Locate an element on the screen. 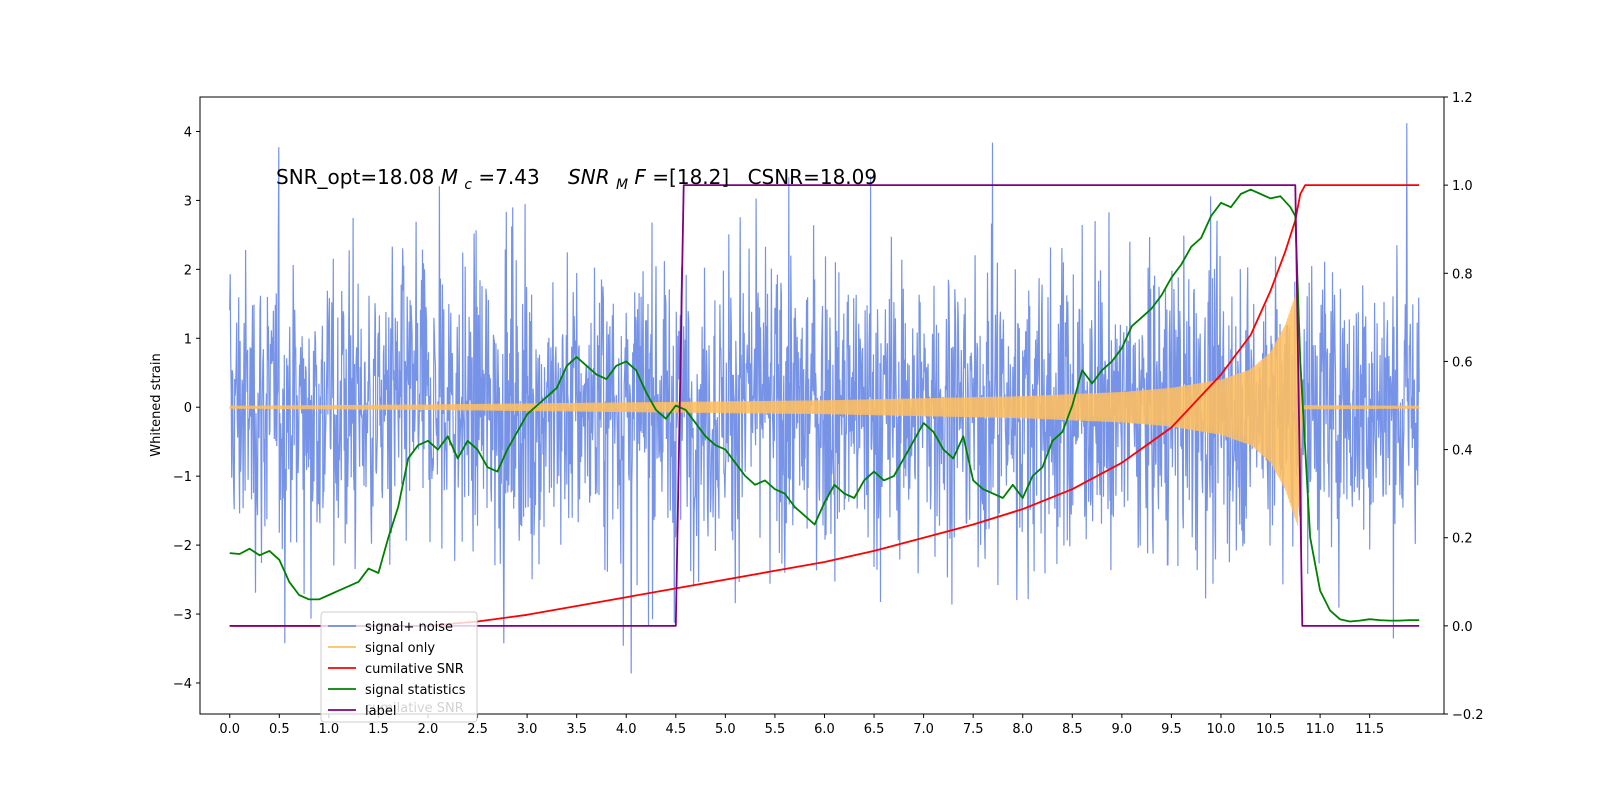  x-tick-label: 1.0 is located at coordinates (329, 729).